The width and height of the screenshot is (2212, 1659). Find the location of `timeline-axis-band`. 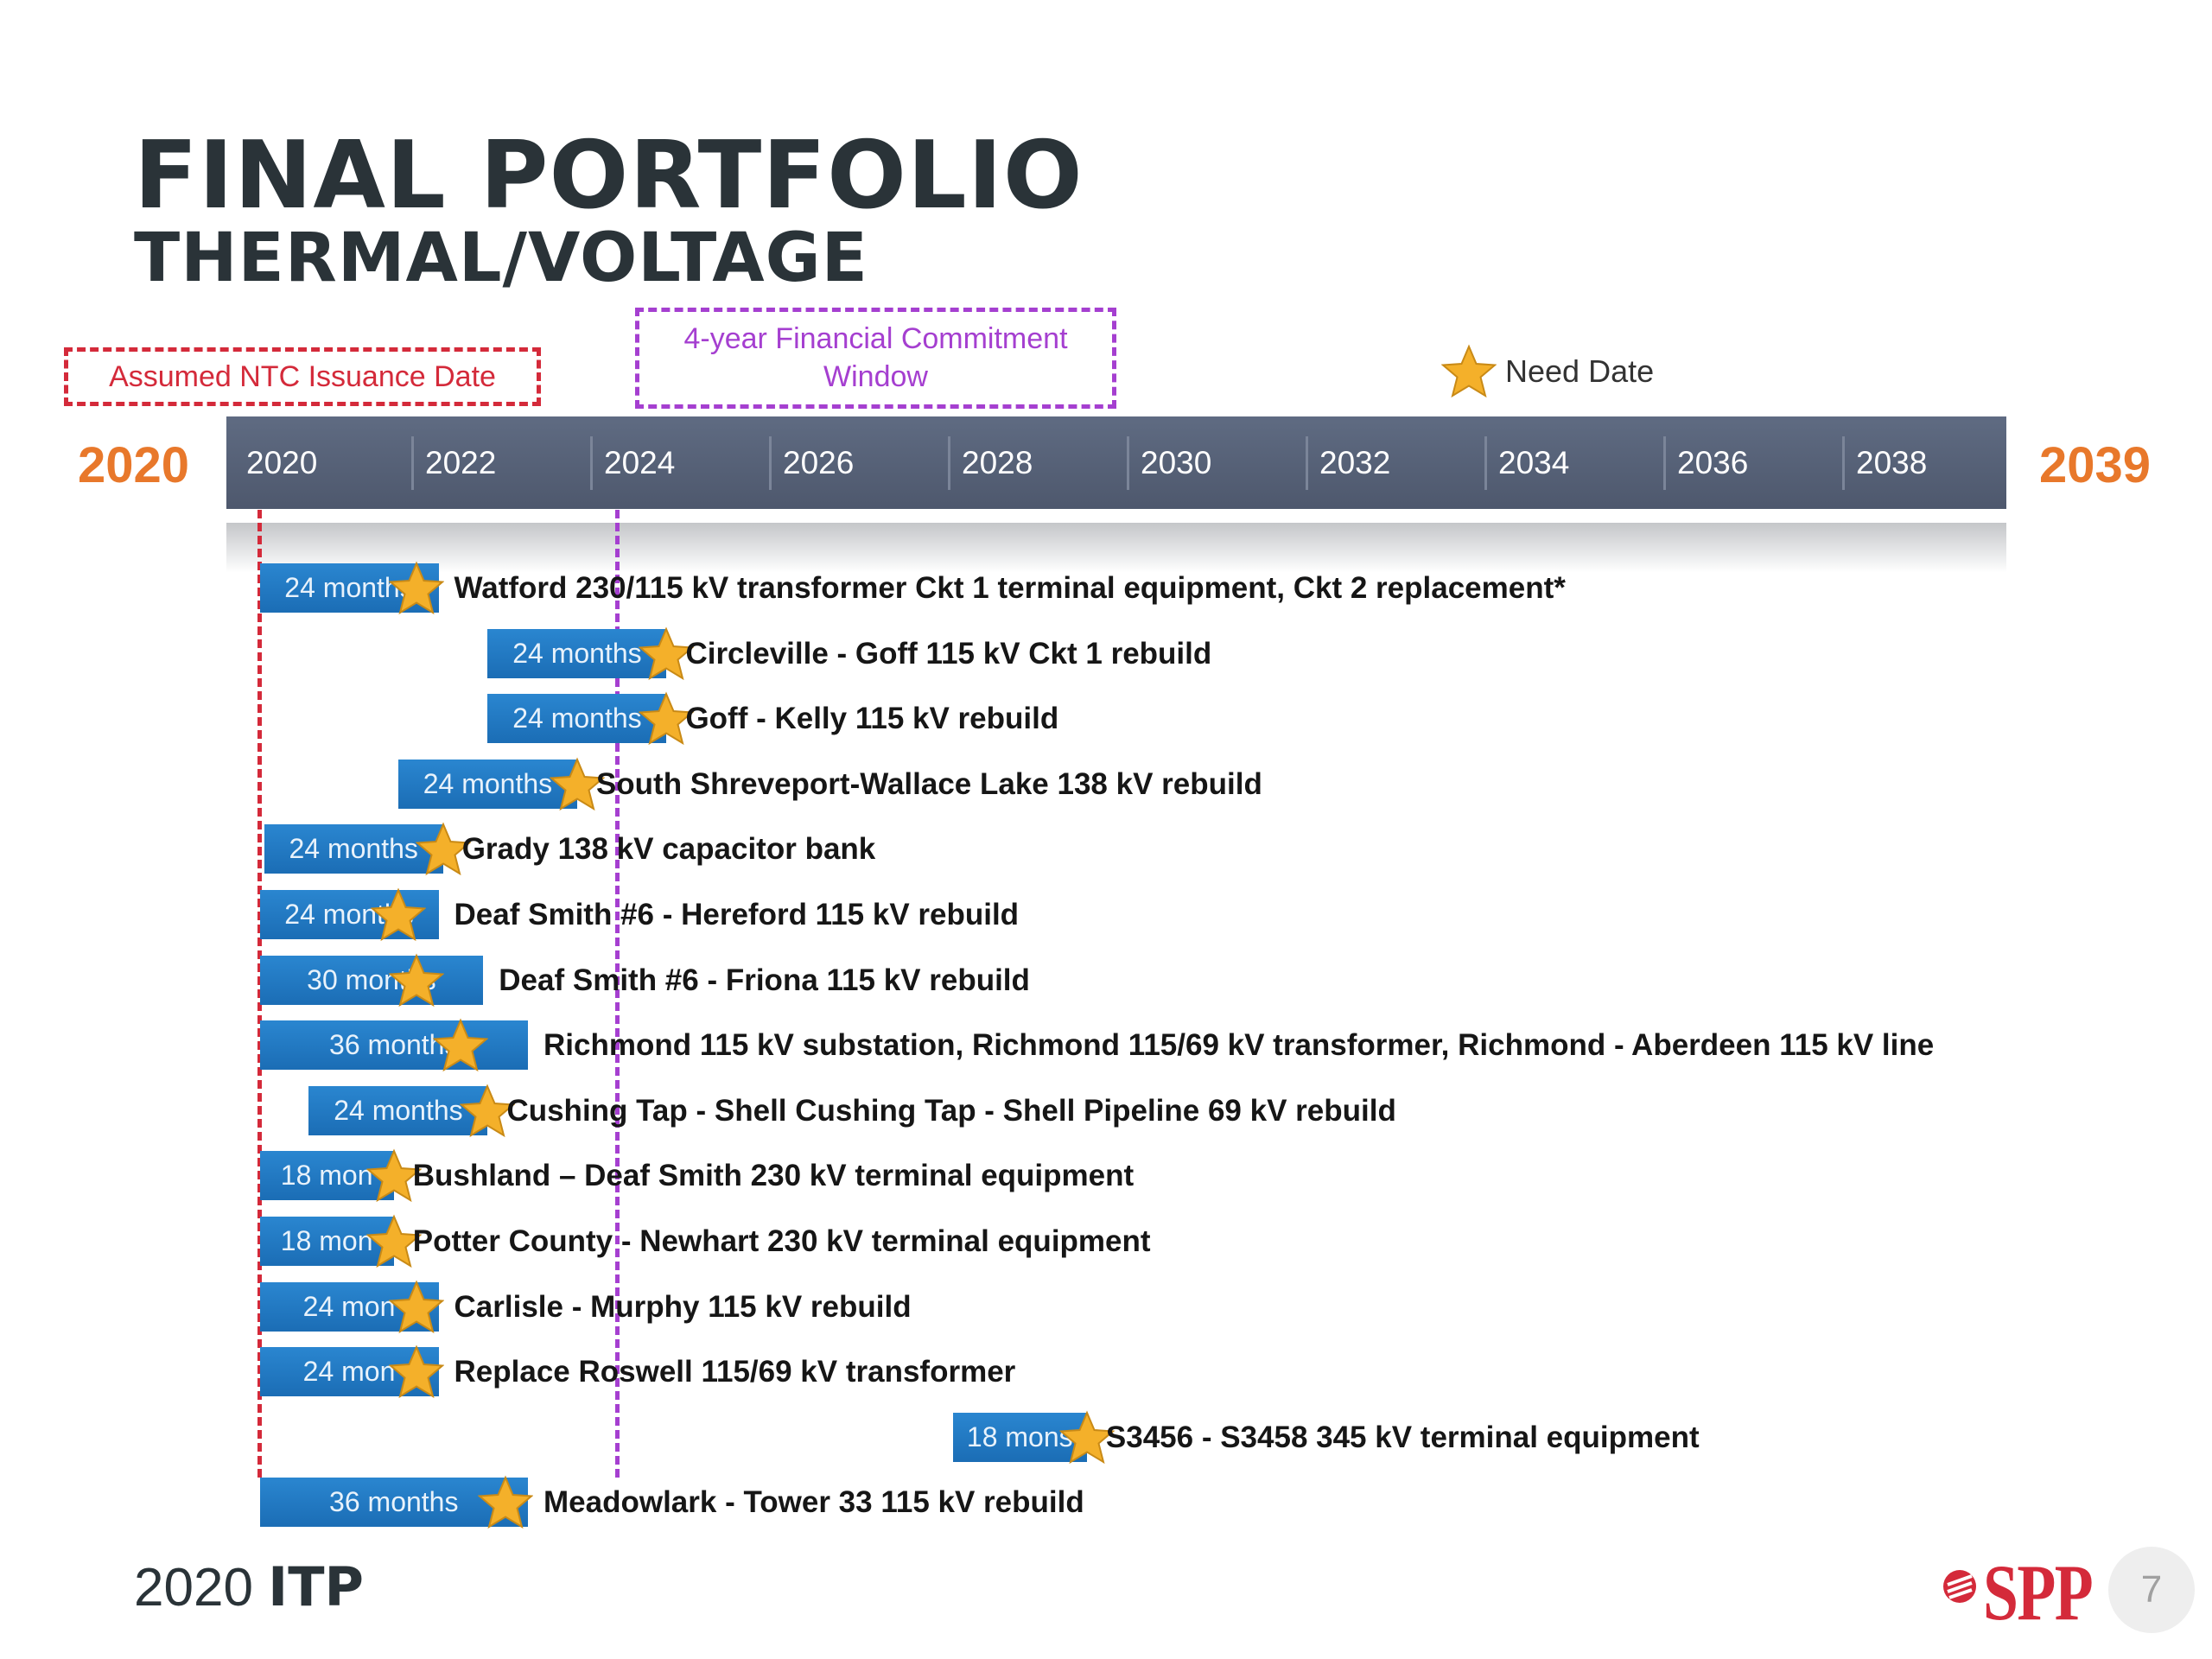

timeline-axis-band is located at coordinates (1116, 462).